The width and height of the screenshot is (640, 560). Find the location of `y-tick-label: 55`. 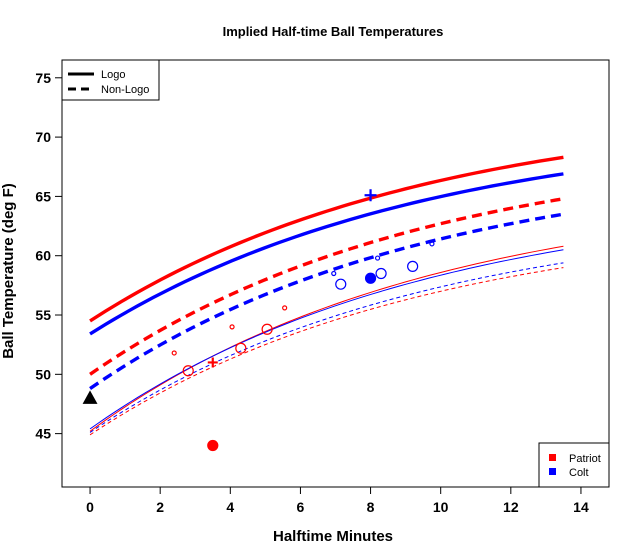

y-tick-label: 55 is located at coordinates (43, 315).